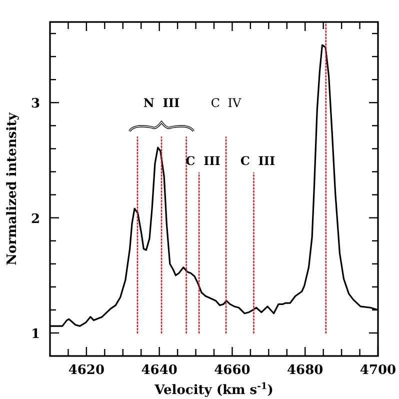  Describe the element at coordinates (232, 370) in the screenshot. I see `x-tick-label: 4660` at that location.